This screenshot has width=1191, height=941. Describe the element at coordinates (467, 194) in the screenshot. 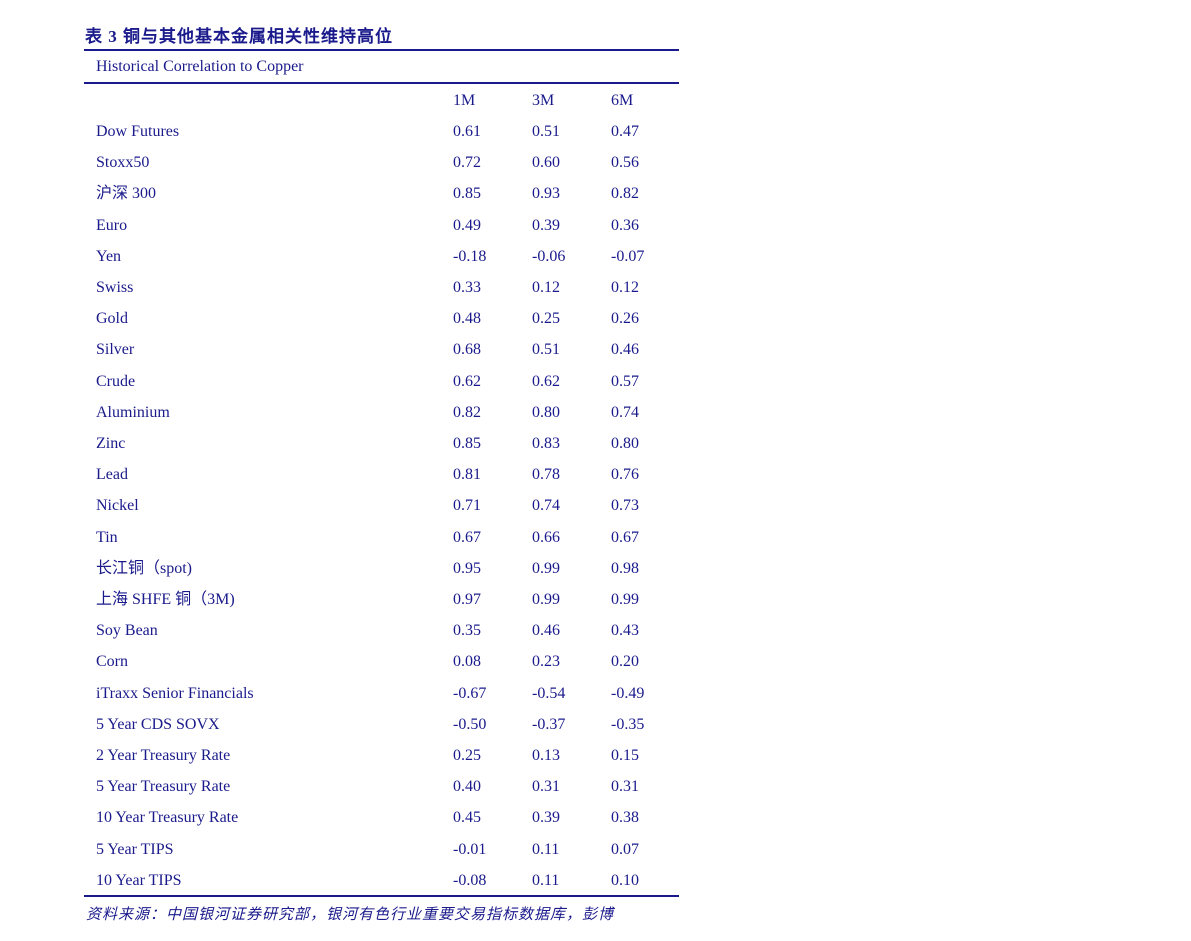

I see `value-1m: 0.85` at that location.